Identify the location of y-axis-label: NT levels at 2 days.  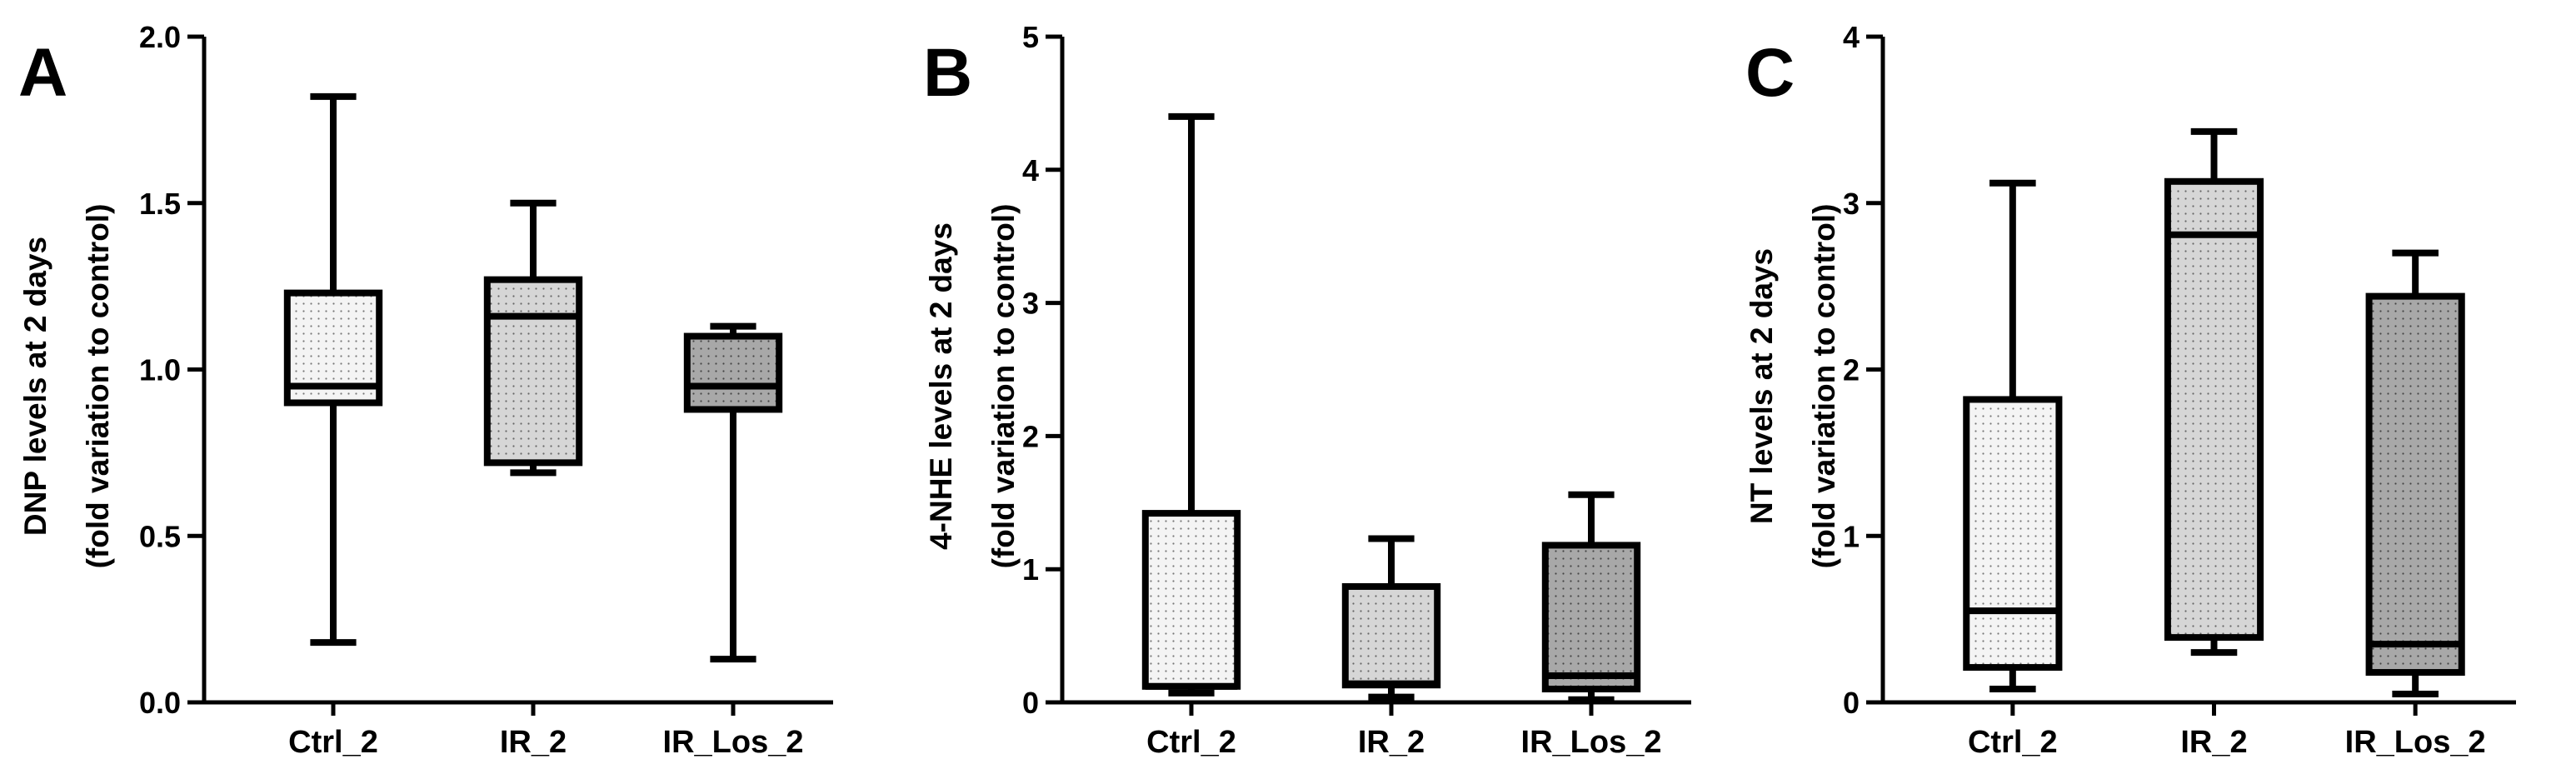
(1762, 386).